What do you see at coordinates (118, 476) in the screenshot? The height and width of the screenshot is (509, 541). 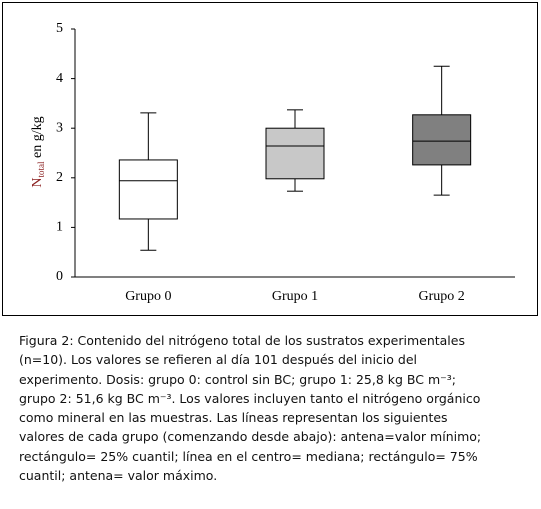 I see `caption-line: cuantil; antena= valor máximo.` at bounding box center [118, 476].